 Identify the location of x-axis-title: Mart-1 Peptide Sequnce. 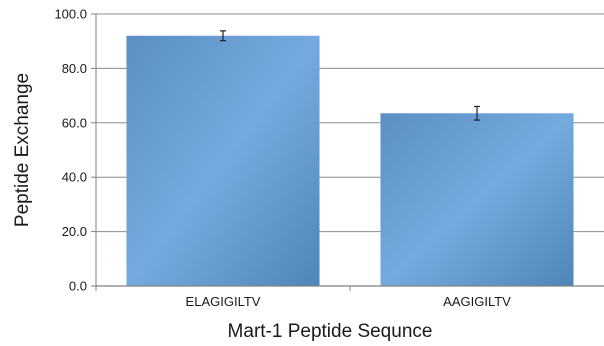
(330, 331).